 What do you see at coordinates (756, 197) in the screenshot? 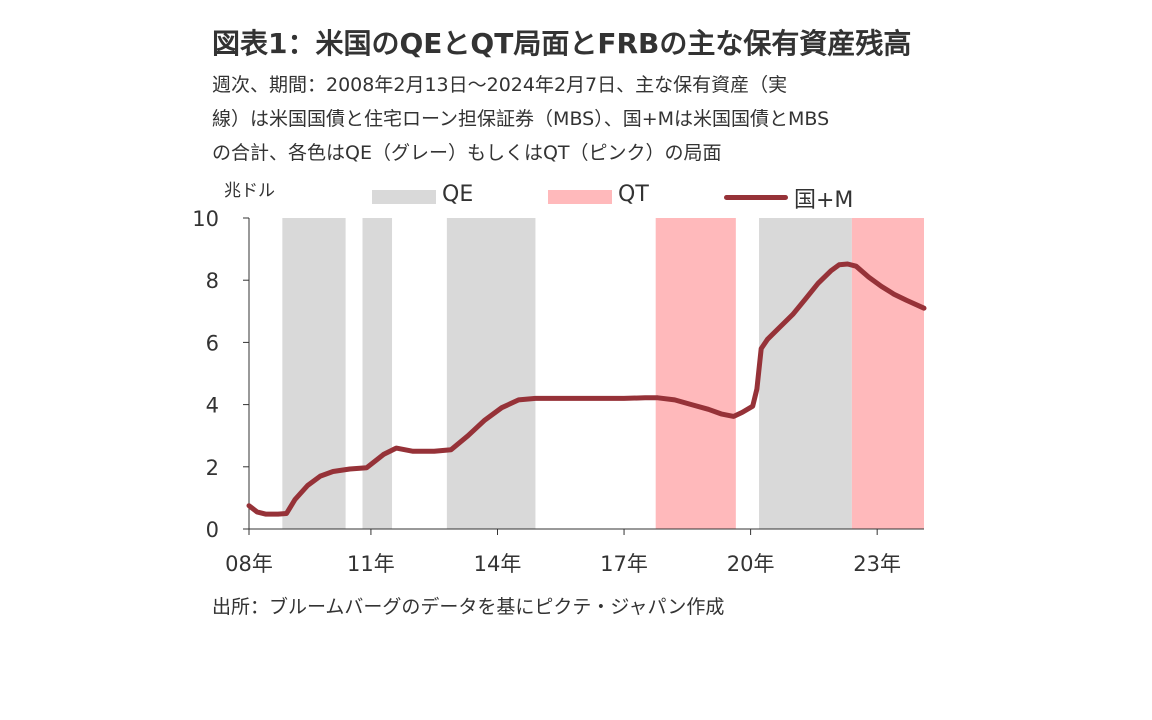
I see `legend-swatch-line` at bounding box center [756, 197].